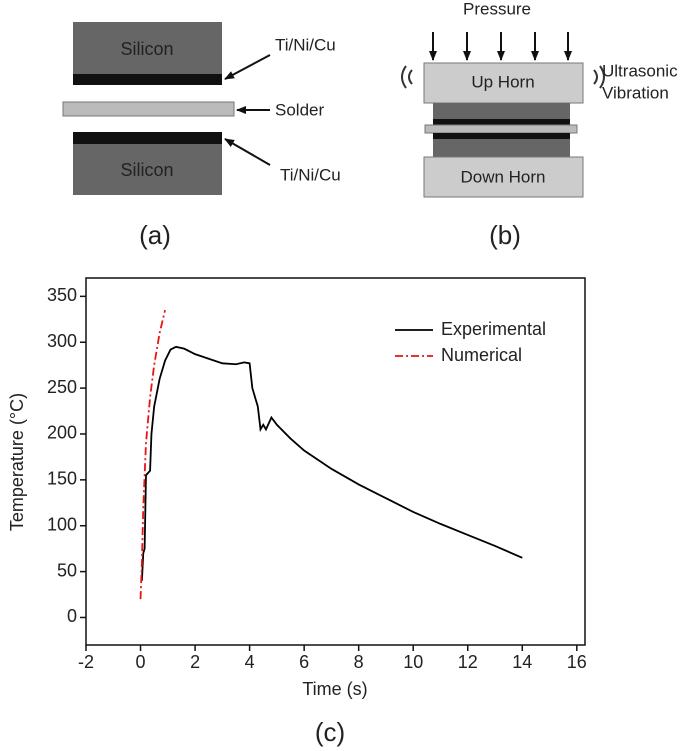  I want to click on x-tick-label: 8, so click(359, 662).